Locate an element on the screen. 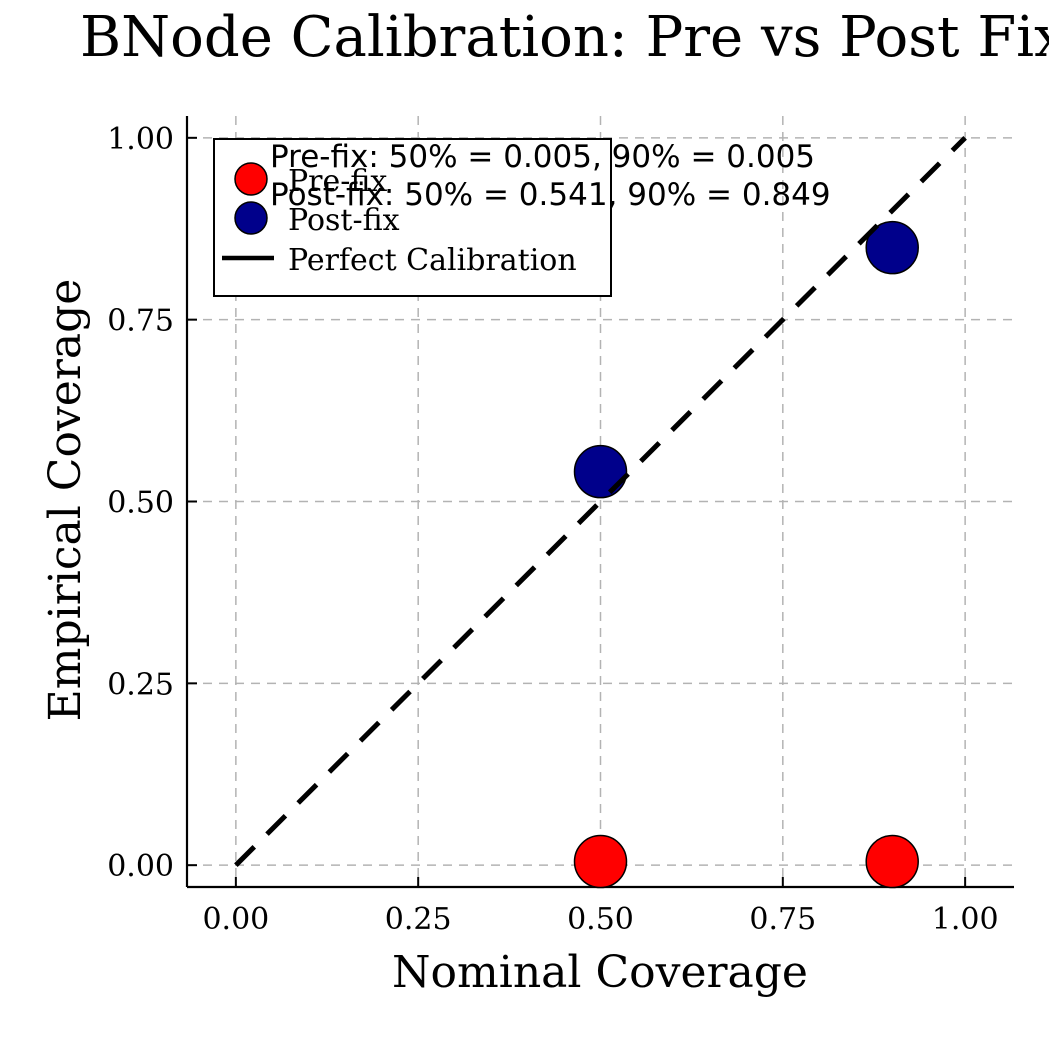 The image size is (1049, 1050). y-tick-label: 0.50 is located at coordinates (140, 503).